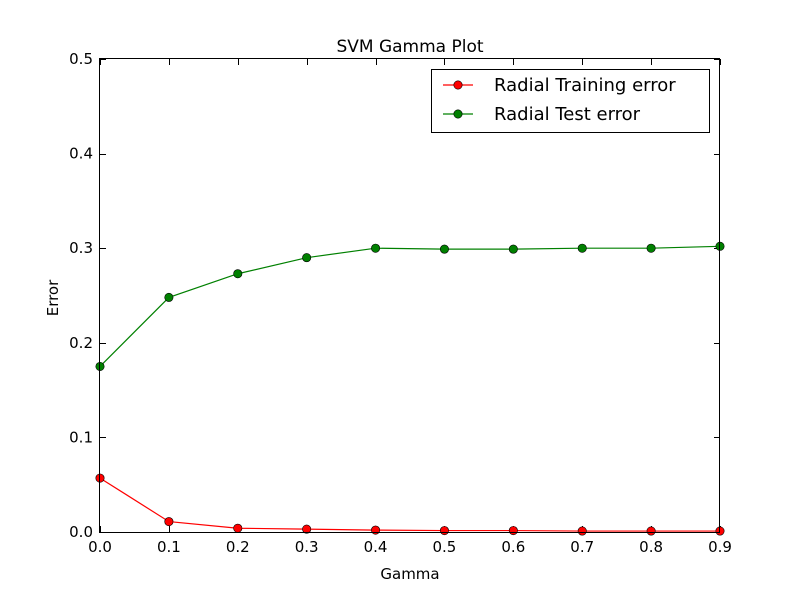  What do you see at coordinates (81, 248) in the screenshot?
I see `y-tick-label: 0.3` at bounding box center [81, 248].